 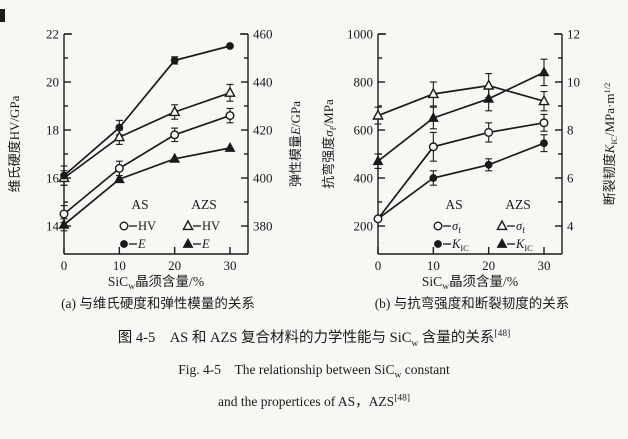 I want to click on svg-text: 440, so click(x=263, y=82).